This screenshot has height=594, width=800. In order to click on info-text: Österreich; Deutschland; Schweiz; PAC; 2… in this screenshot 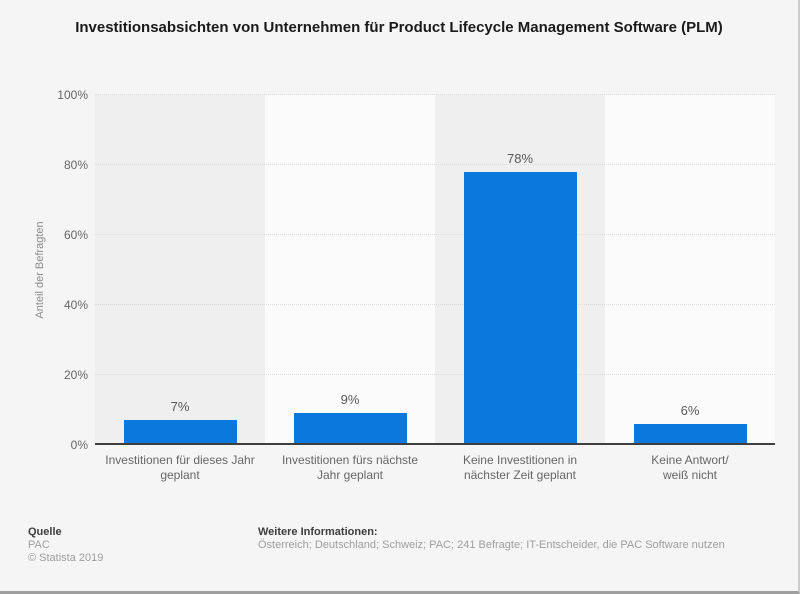, I will do `click(491, 545)`.